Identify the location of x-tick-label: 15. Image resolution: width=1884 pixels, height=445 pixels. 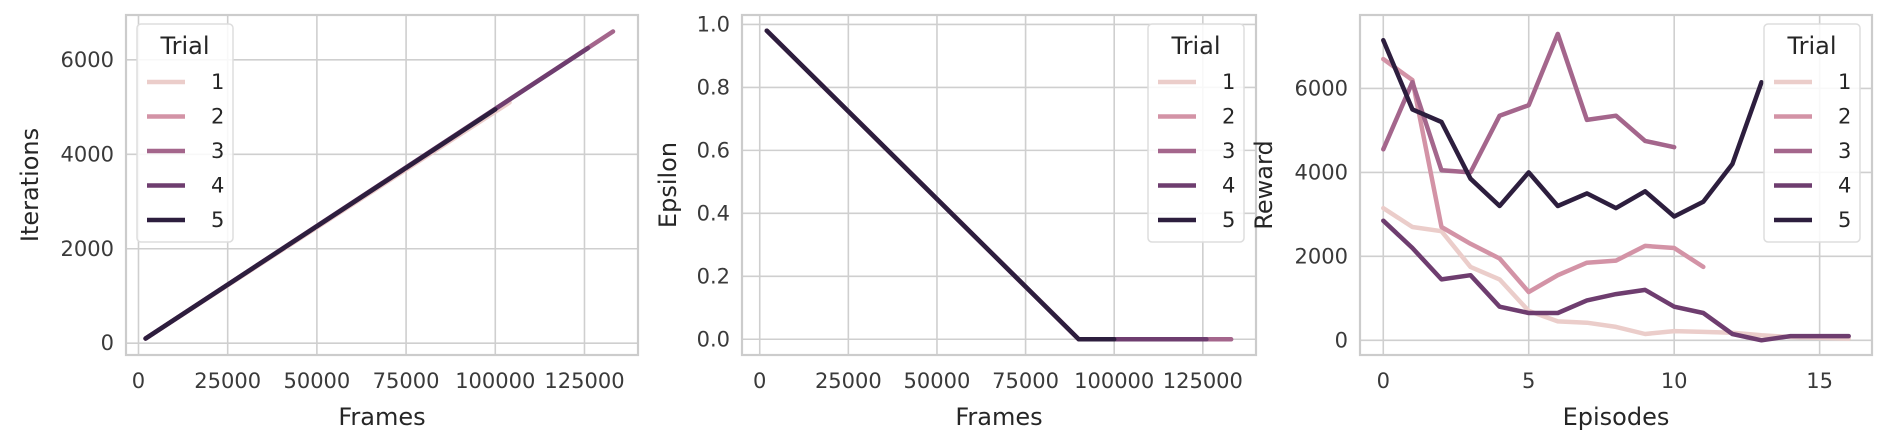
(1819, 381).